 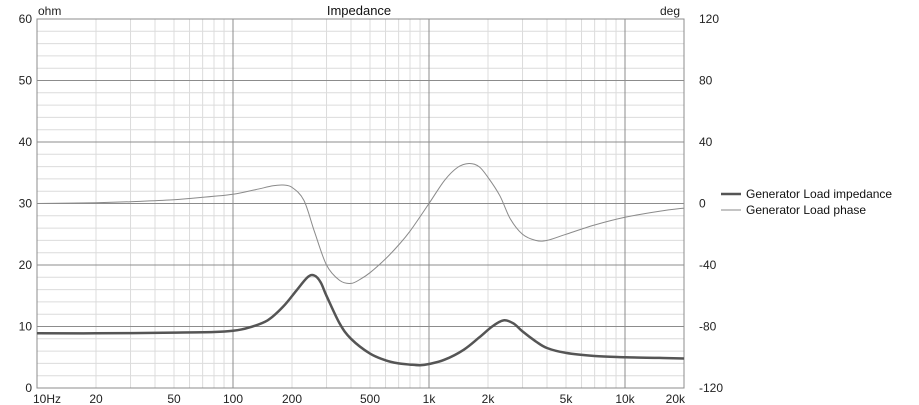 What do you see at coordinates (708, 327) in the screenshot?
I see `right-axis-tick-label: -80` at bounding box center [708, 327].